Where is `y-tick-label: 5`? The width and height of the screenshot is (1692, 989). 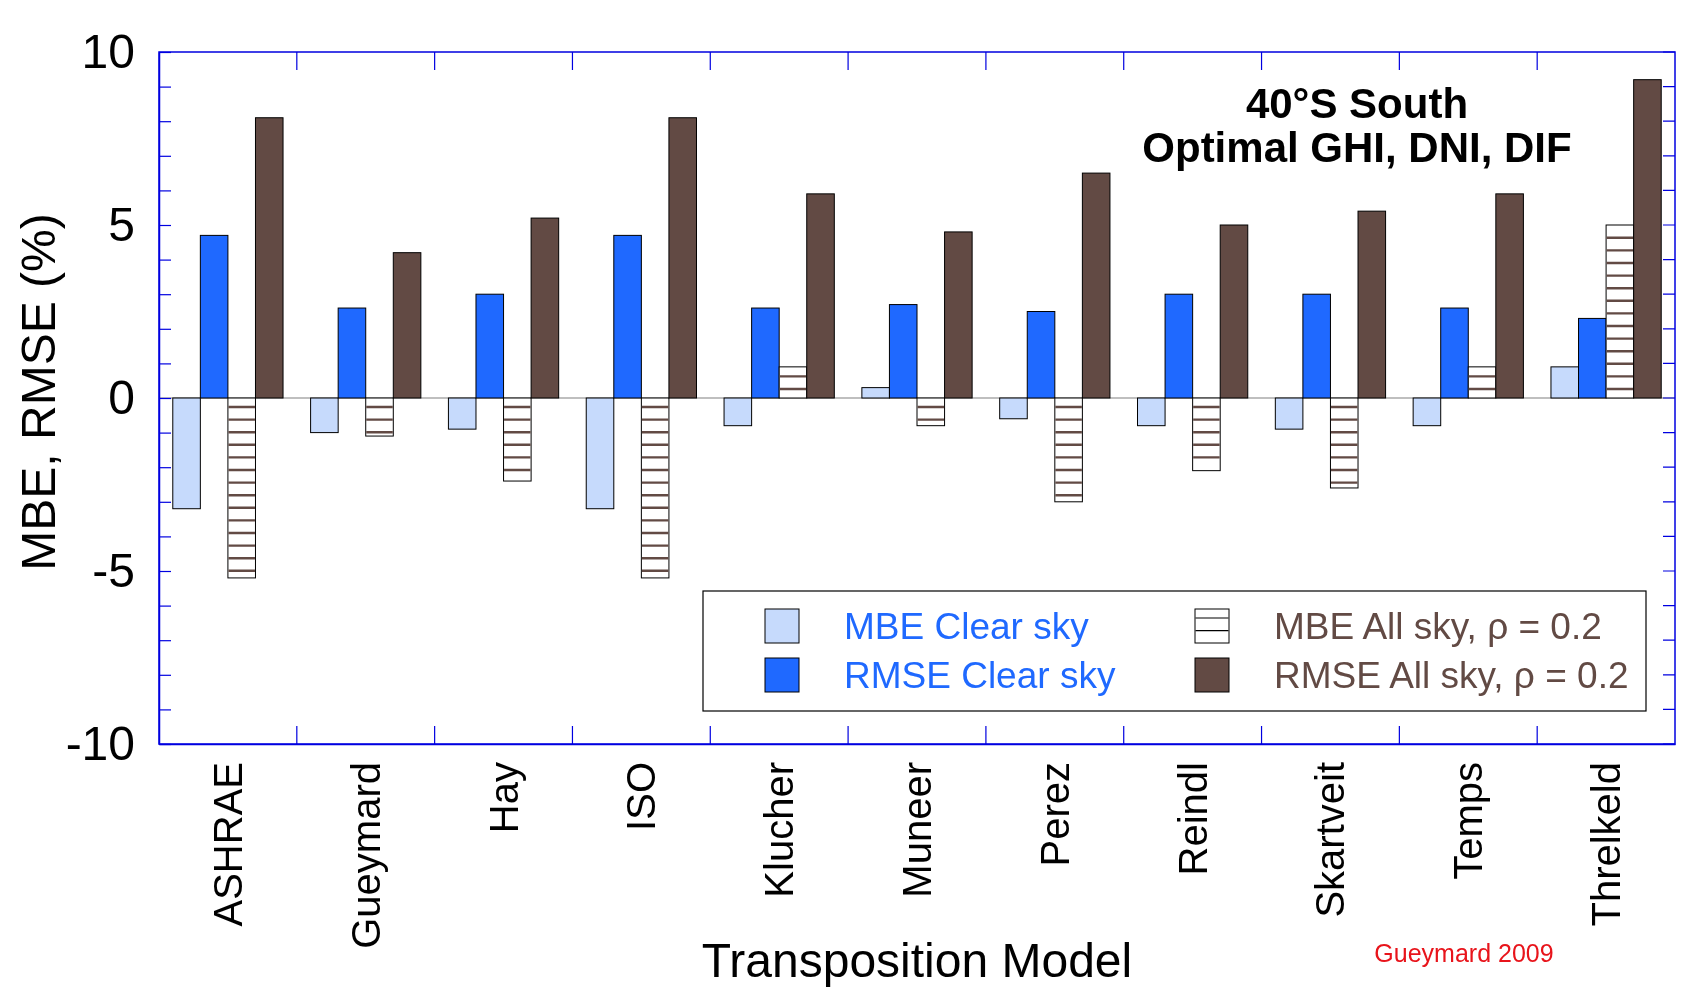 y-tick-label: 5 is located at coordinates (121, 224).